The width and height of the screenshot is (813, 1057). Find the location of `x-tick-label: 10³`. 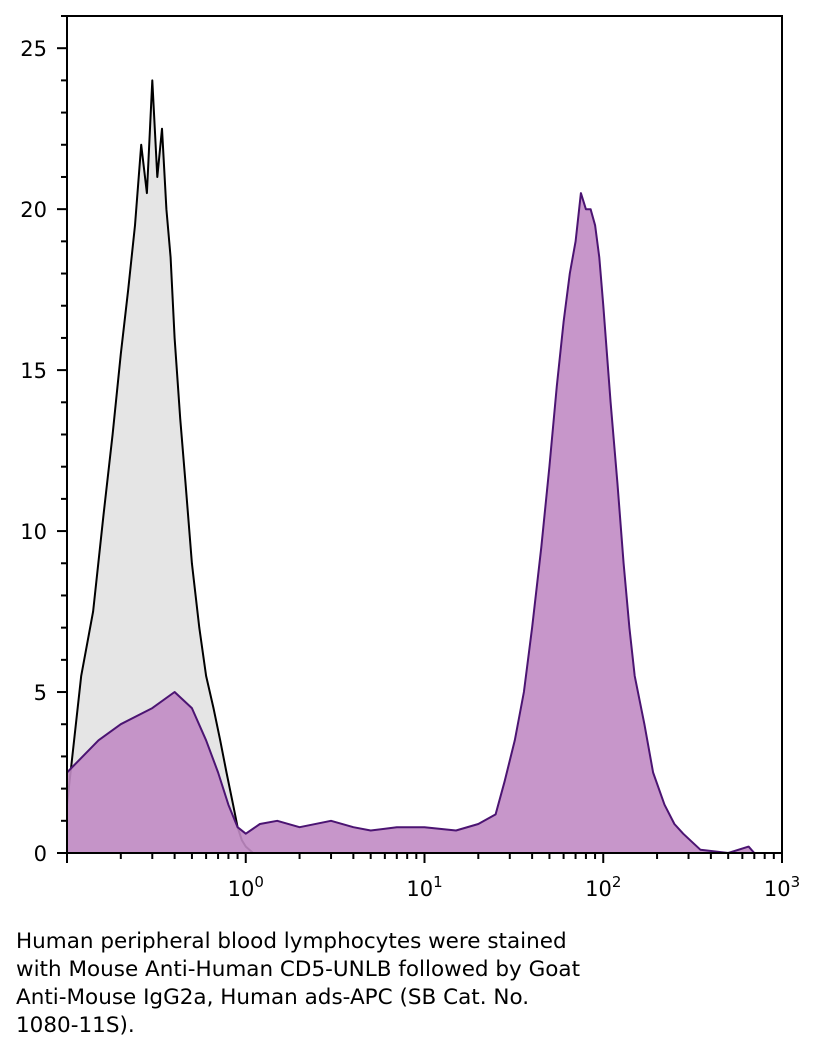

x-tick-label: 10³ is located at coordinates (782, 887).